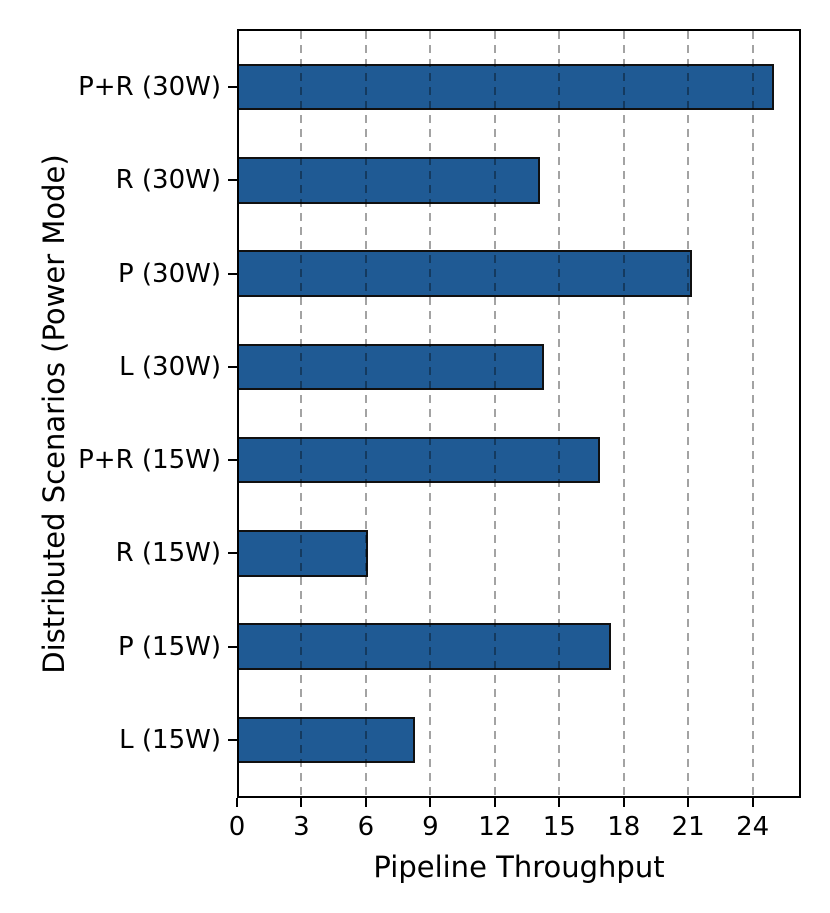 This screenshot has width=830, height=913. I want to click on y-tick-label: L (15W), so click(170, 740).